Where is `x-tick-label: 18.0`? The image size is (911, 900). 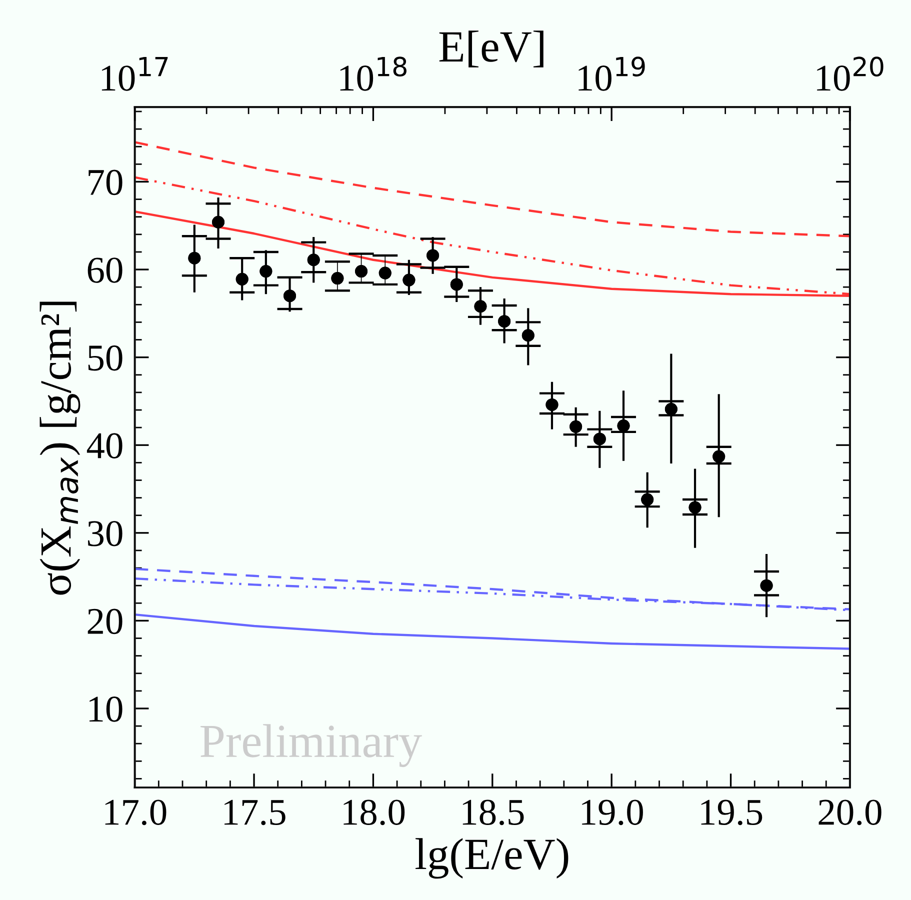 x-tick-label: 18.0 is located at coordinates (374, 813).